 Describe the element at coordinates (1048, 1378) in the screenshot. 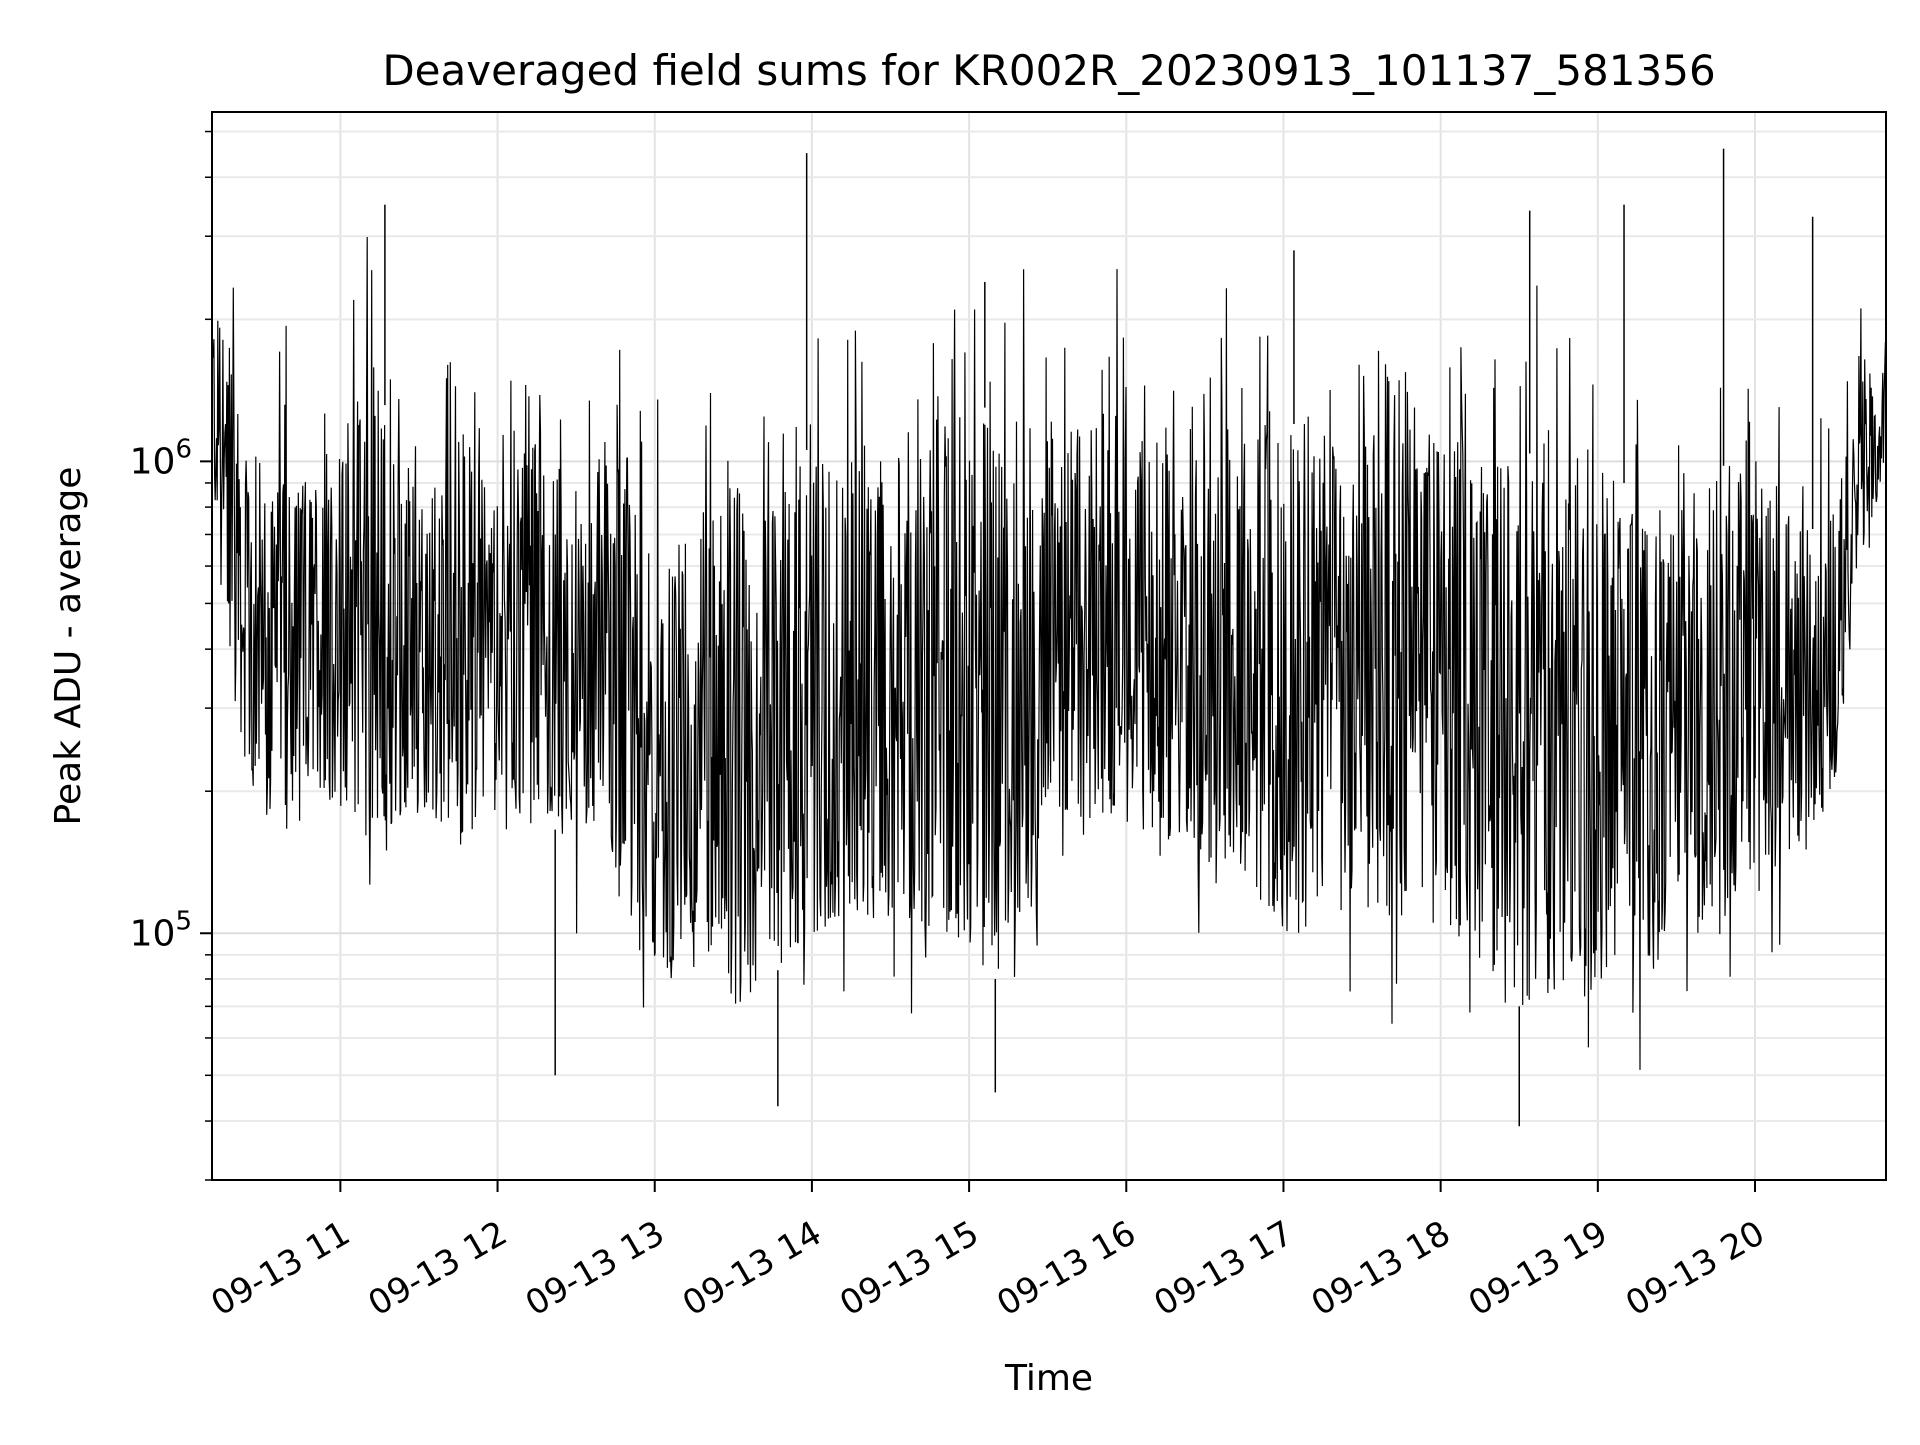

I see `x-axis-label: Time` at that location.